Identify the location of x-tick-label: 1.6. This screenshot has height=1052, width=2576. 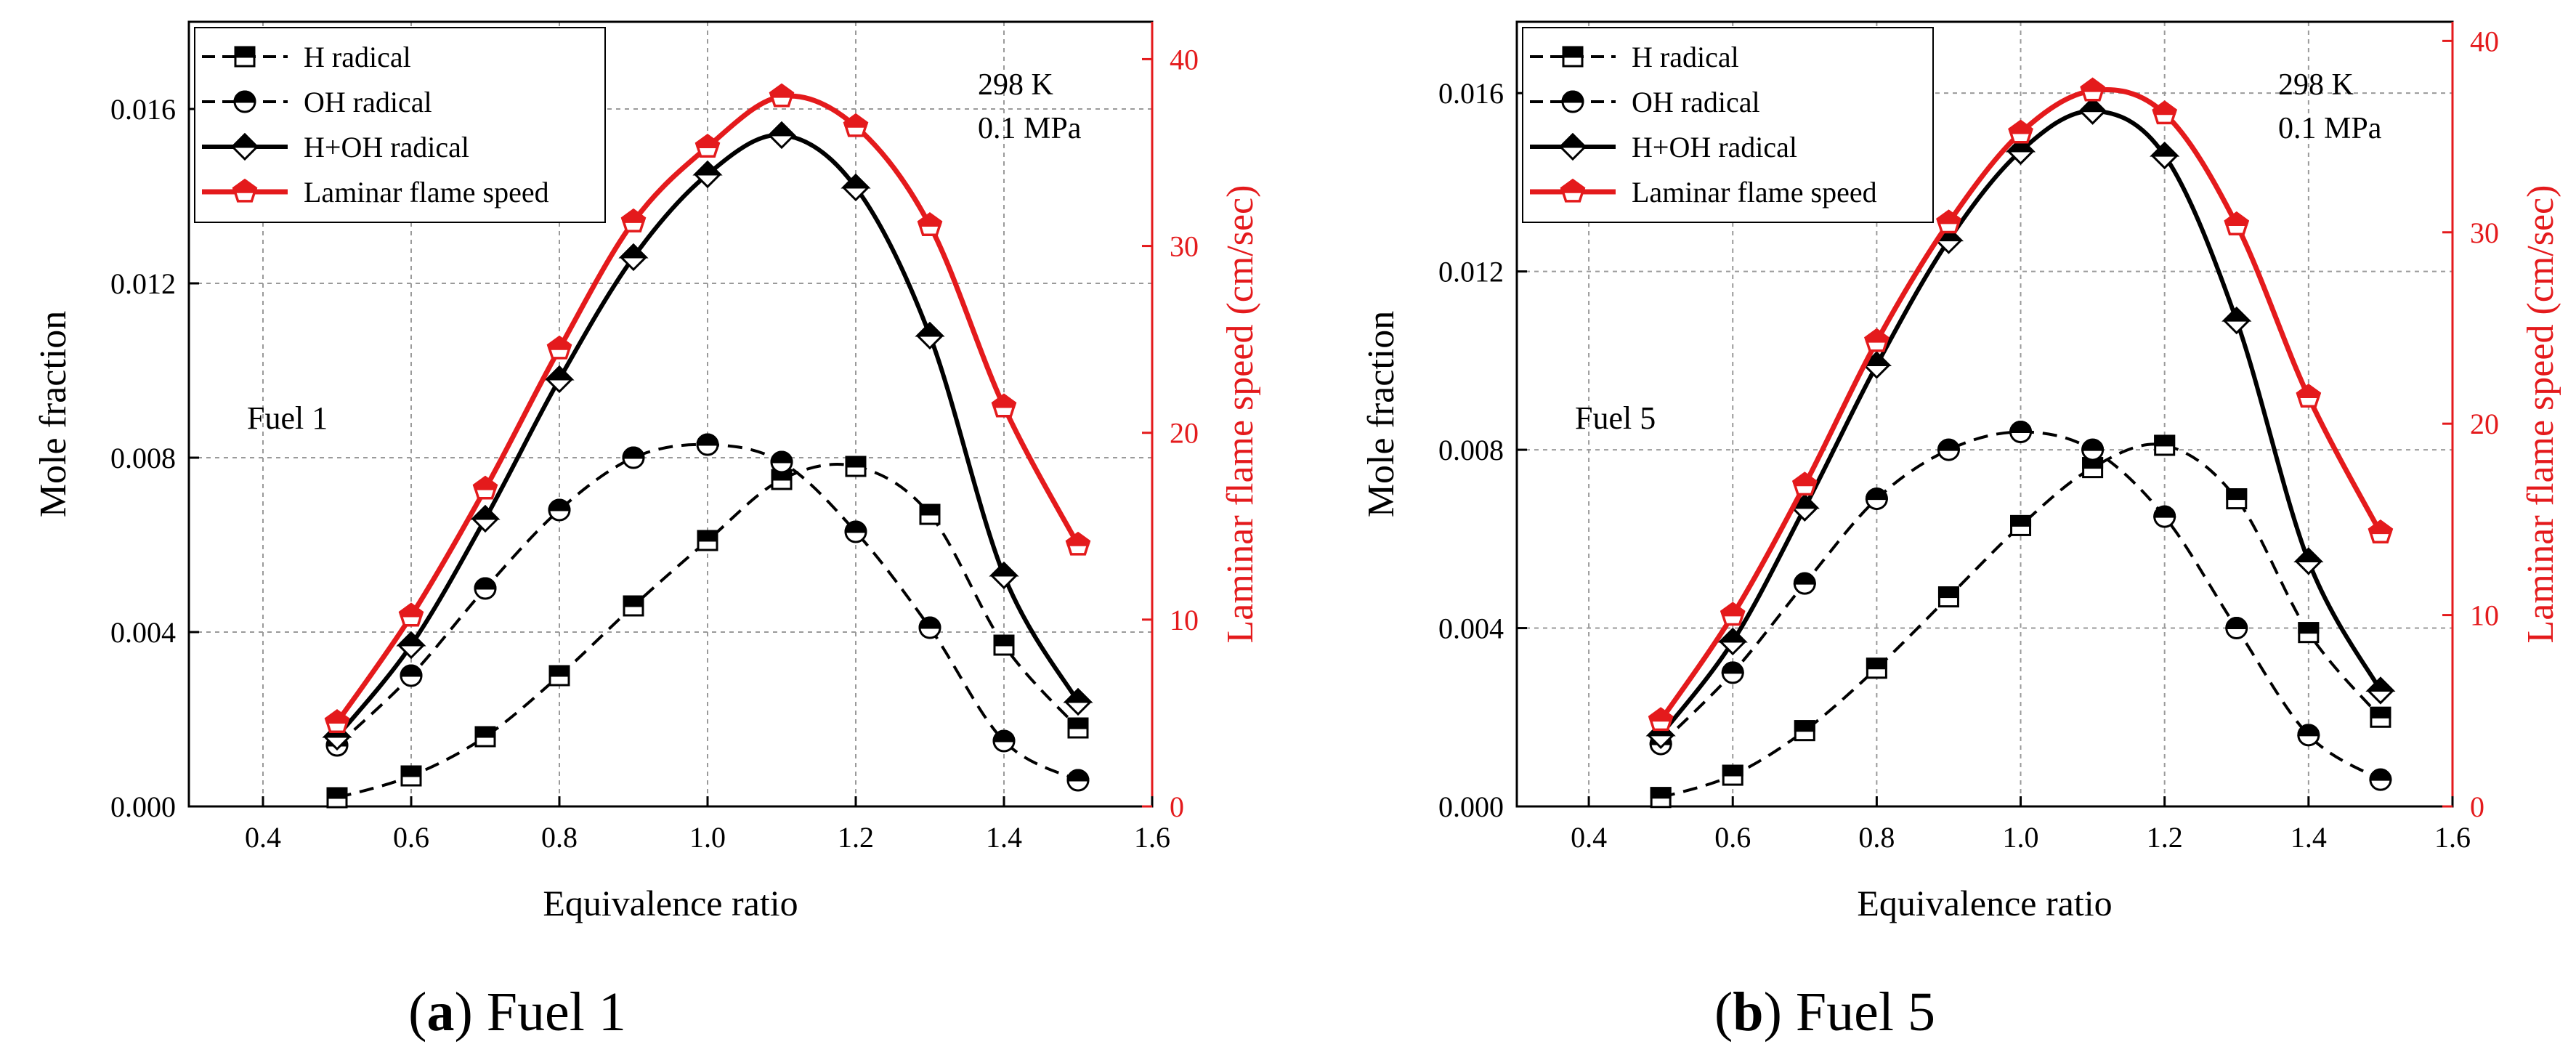
(2452, 837).